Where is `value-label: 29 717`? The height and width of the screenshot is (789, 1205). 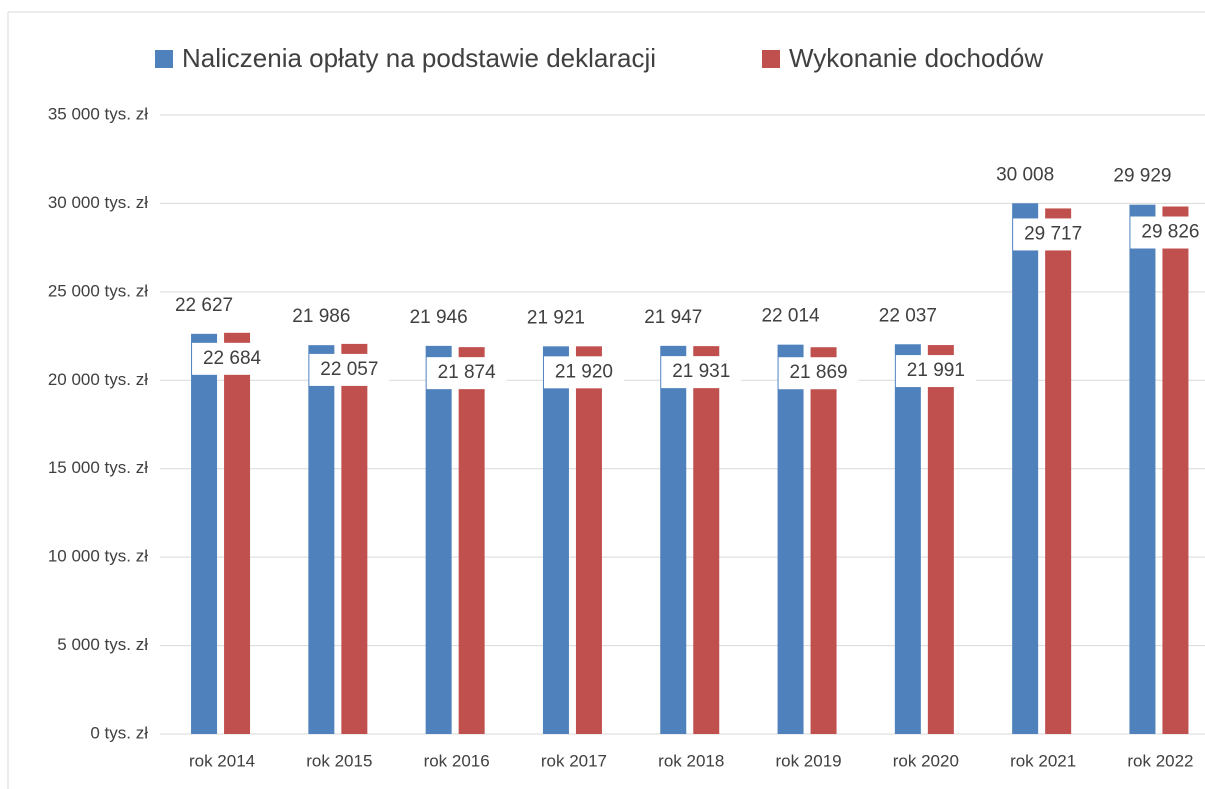
value-label: 29 717 is located at coordinates (1053, 233).